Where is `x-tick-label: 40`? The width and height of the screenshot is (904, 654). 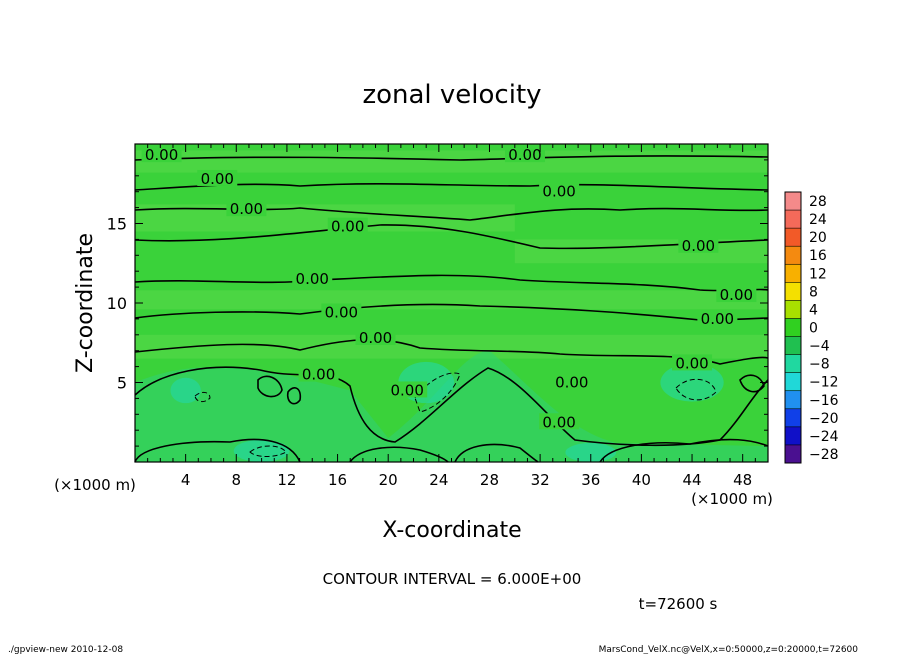 x-tick-label: 40 is located at coordinates (641, 480).